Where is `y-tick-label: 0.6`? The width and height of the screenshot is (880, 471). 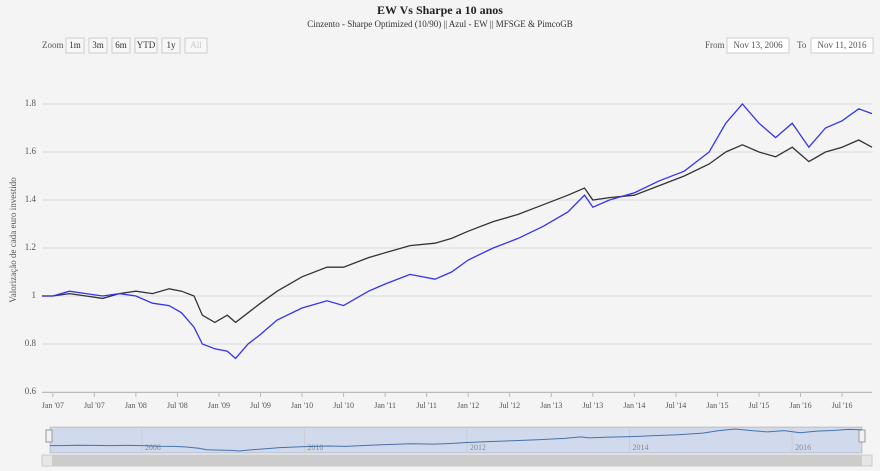 y-tick-label: 0.6 is located at coordinates (31, 391).